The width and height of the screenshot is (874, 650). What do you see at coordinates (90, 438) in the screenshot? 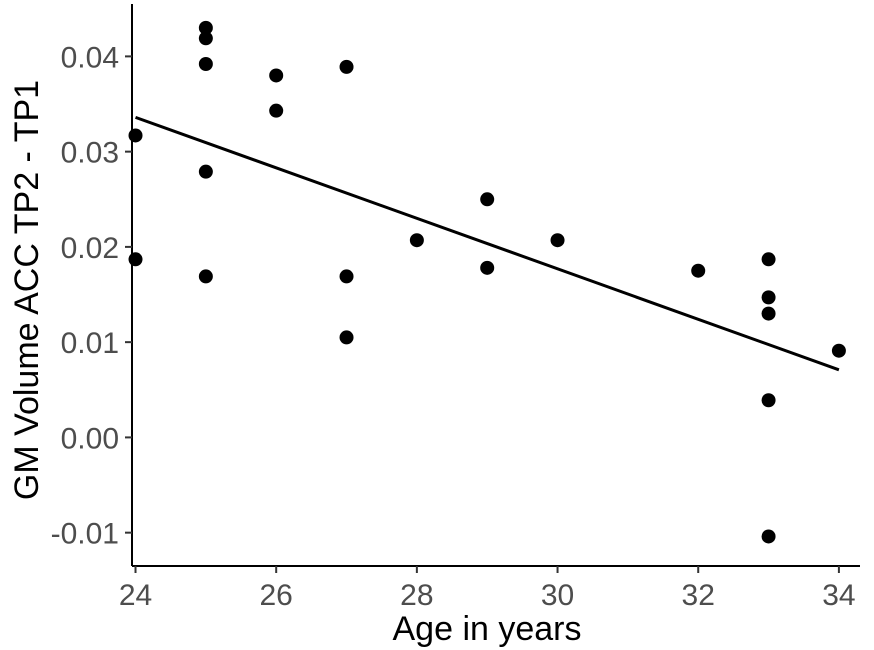
I see `y-tick-label: 0.00` at bounding box center [90, 438].